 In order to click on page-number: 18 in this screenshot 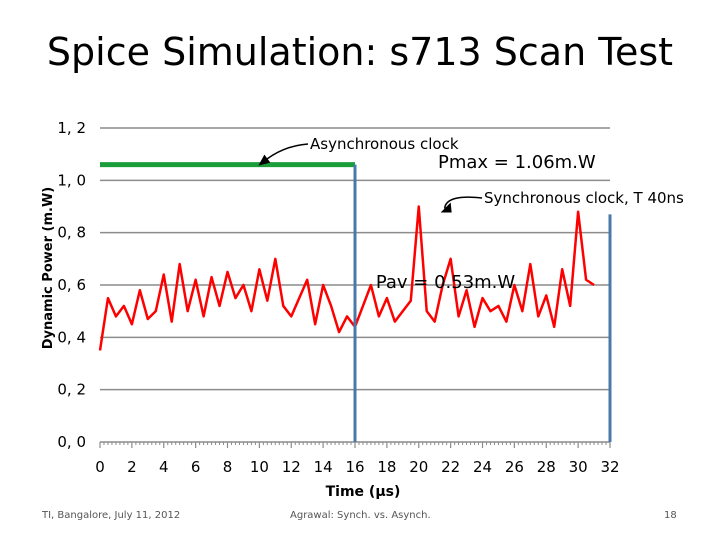, I will do `click(670, 515)`.